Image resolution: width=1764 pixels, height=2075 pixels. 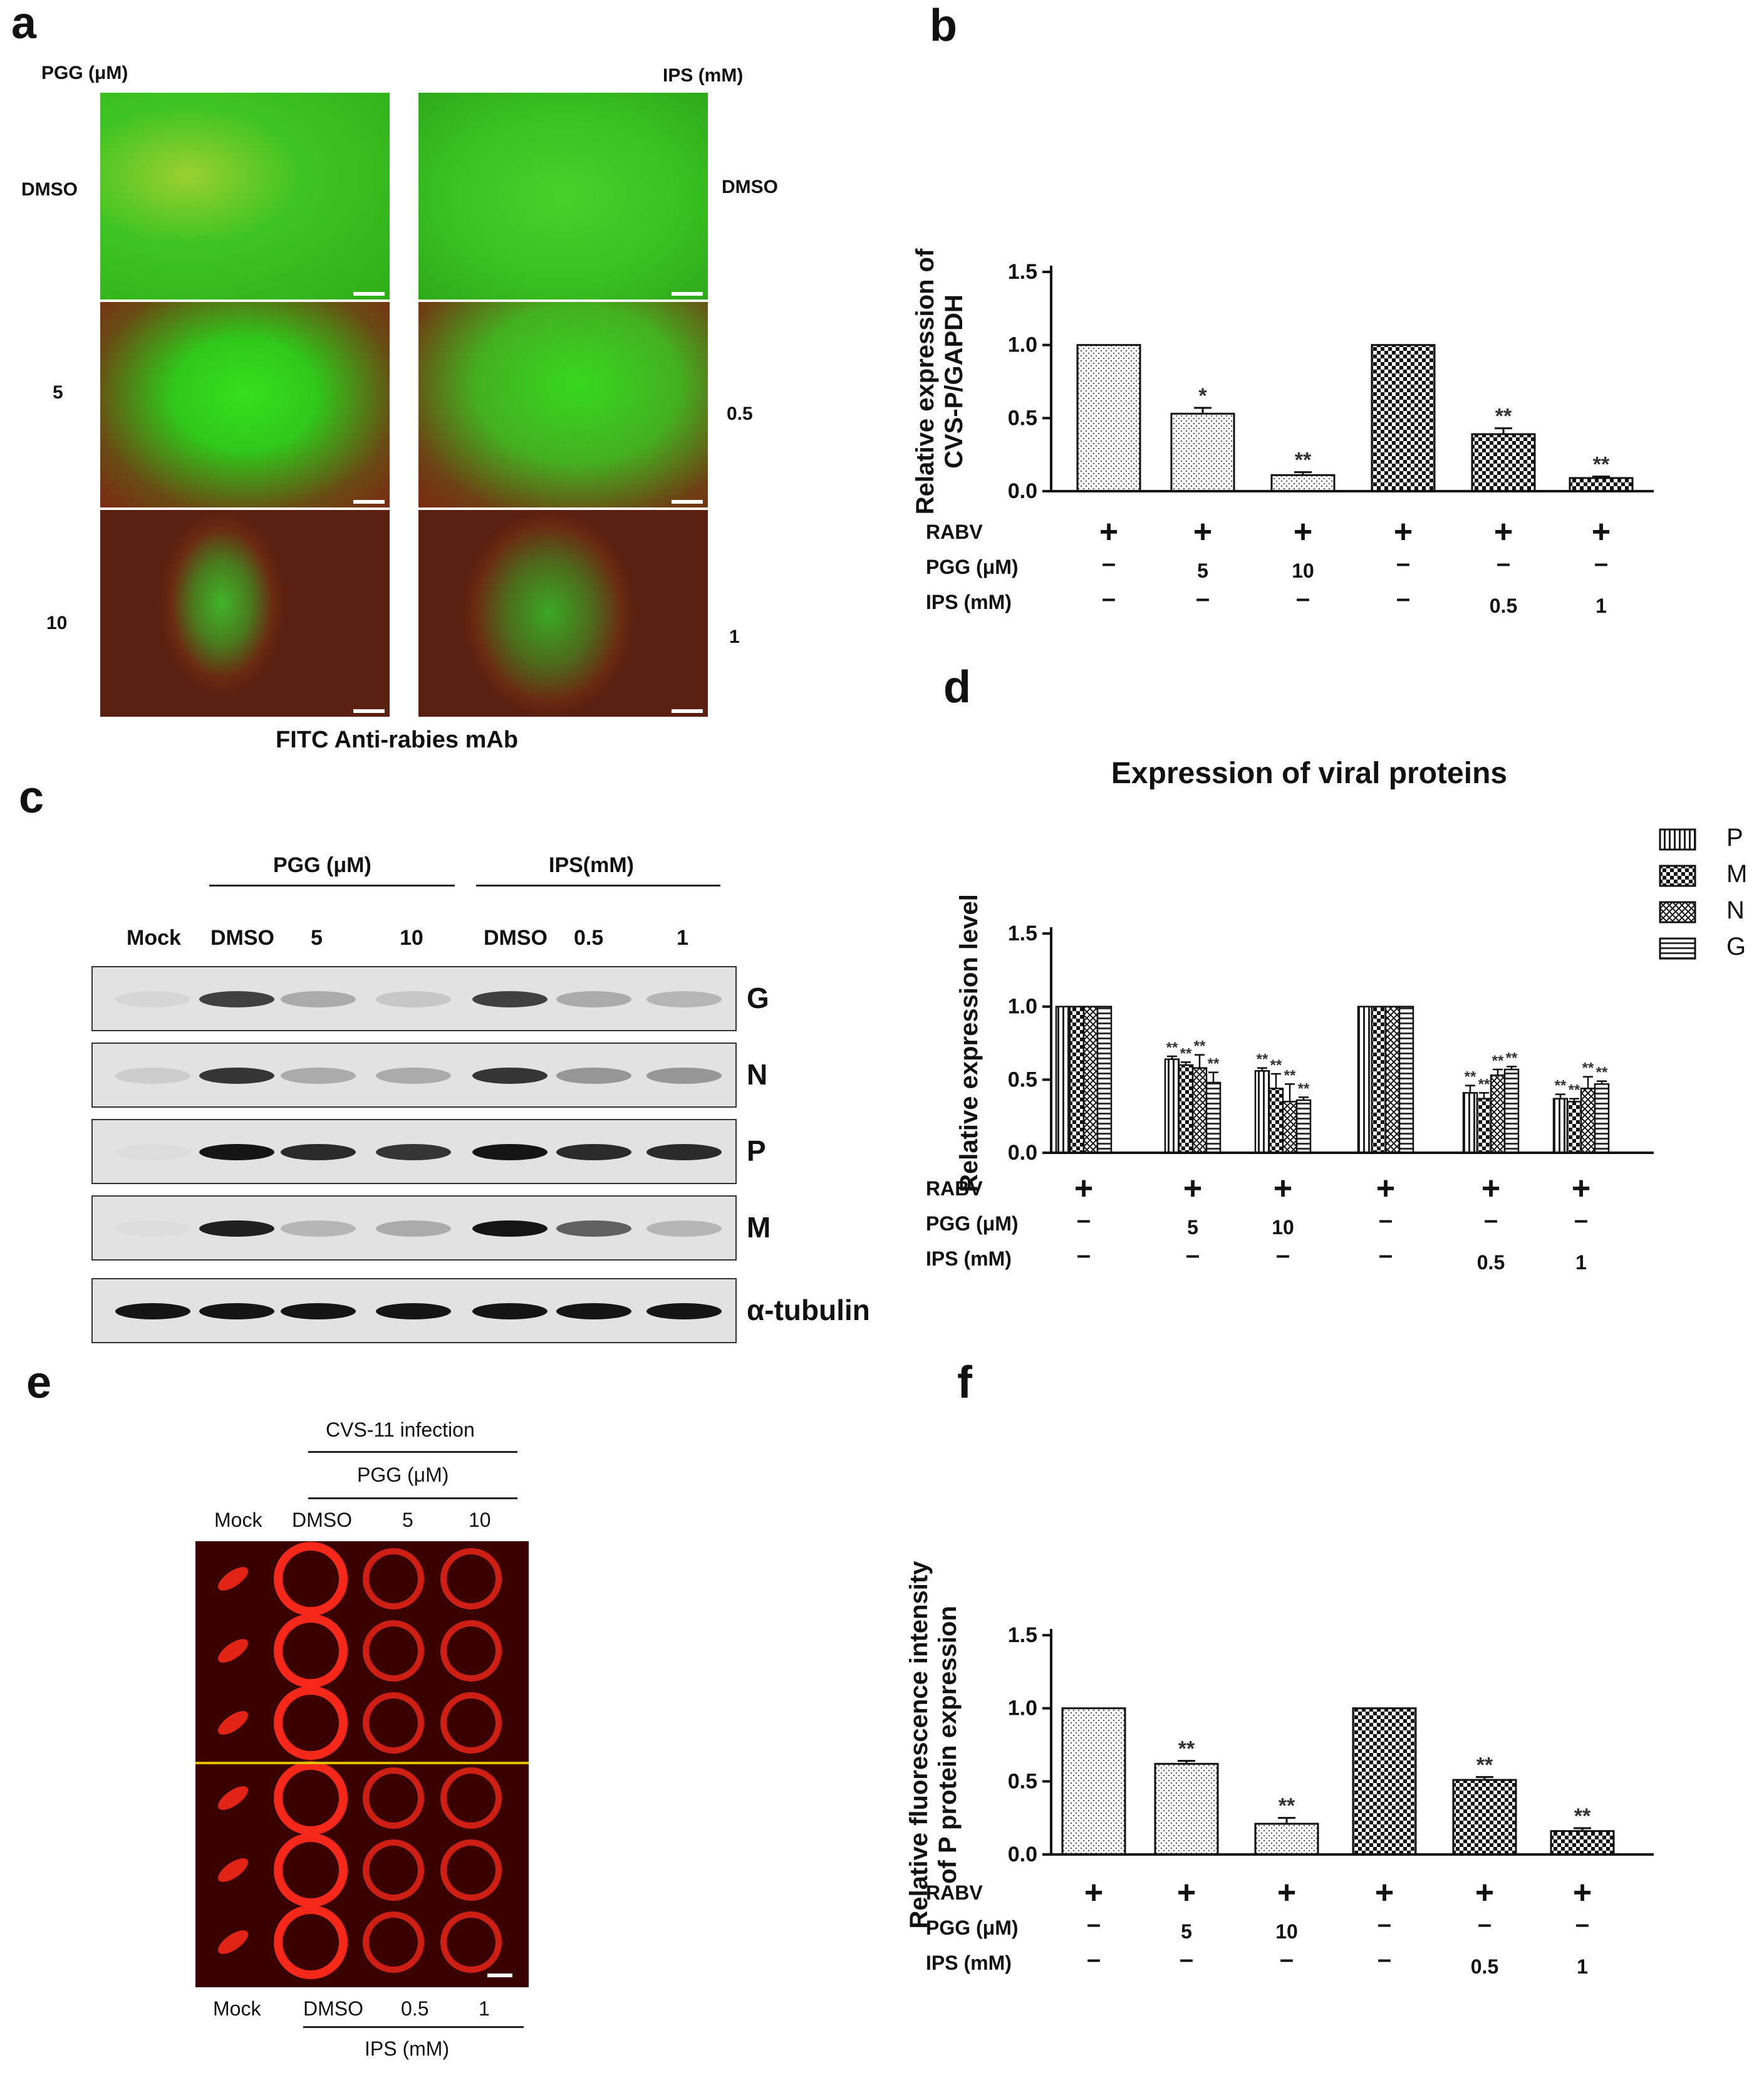 I want to click on lane-label-0: Mock, so click(x=154, y=938).